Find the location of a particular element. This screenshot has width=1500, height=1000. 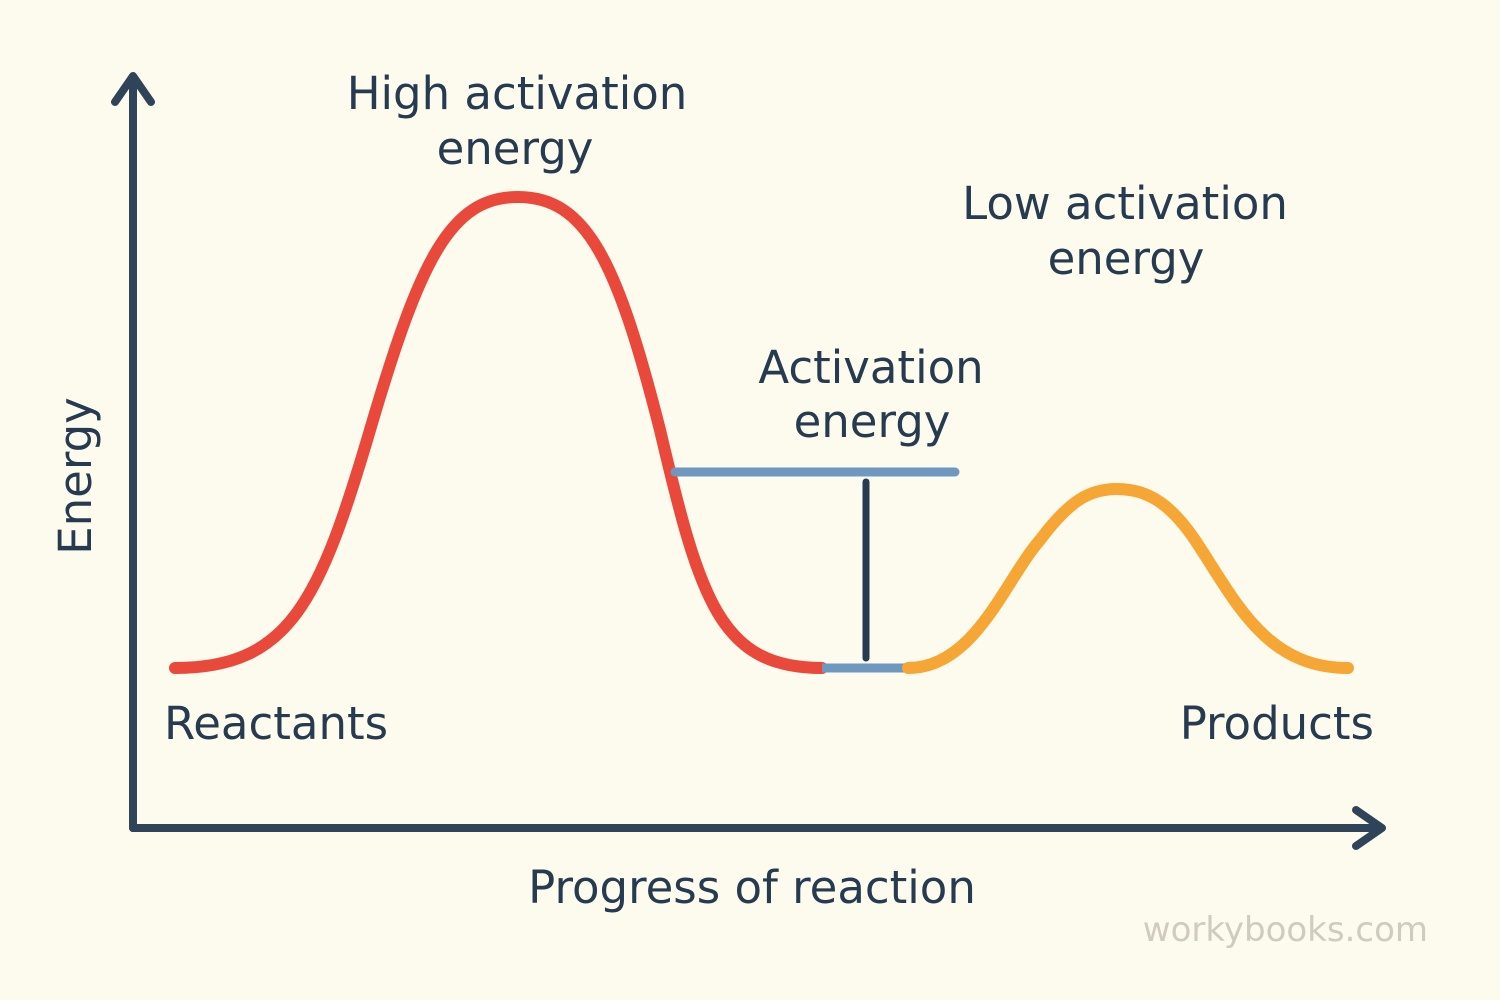

low-activation-label-line1: Low activation is located at coordinates (1125, 203).